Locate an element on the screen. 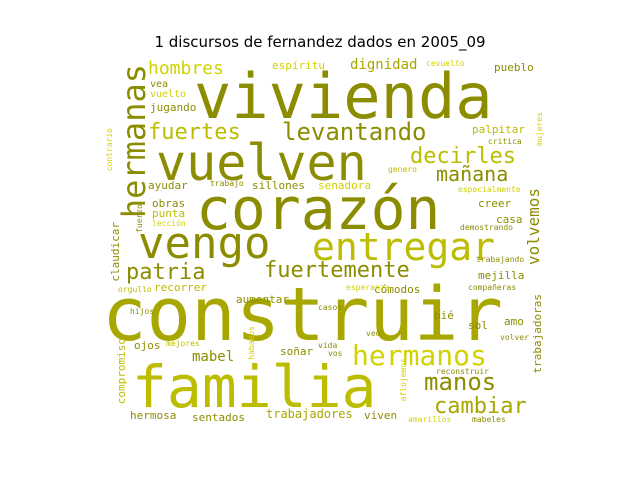  word-vea: vea is located at coordinates (159, 84).